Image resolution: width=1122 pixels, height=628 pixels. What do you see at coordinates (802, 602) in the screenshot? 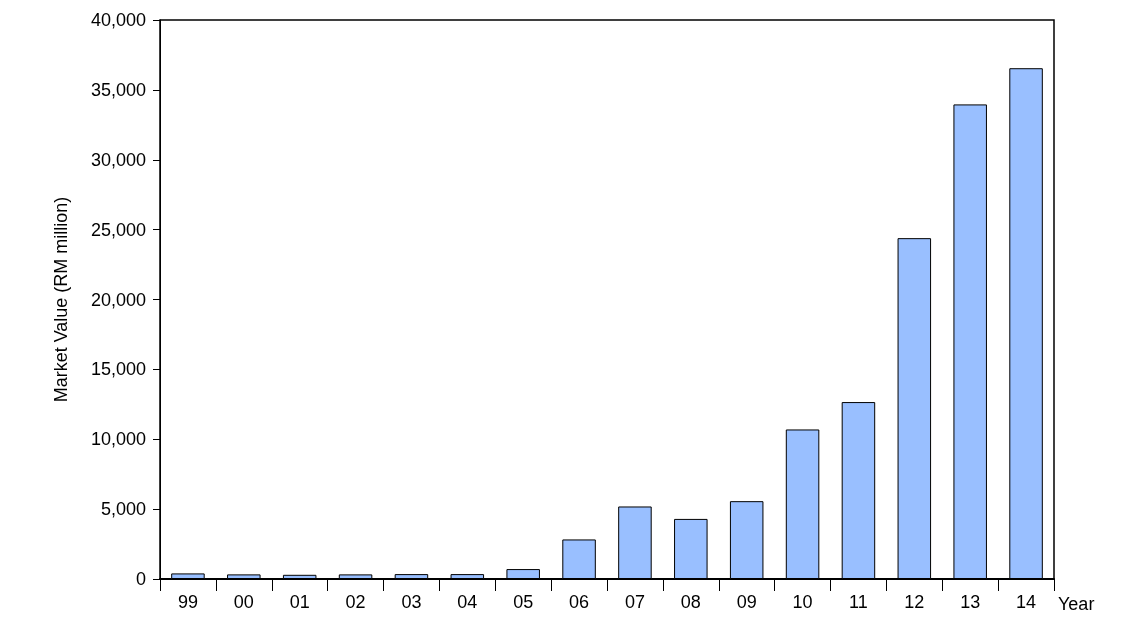
I see `x-tick-label: 10` at bounding box center [802, 602].